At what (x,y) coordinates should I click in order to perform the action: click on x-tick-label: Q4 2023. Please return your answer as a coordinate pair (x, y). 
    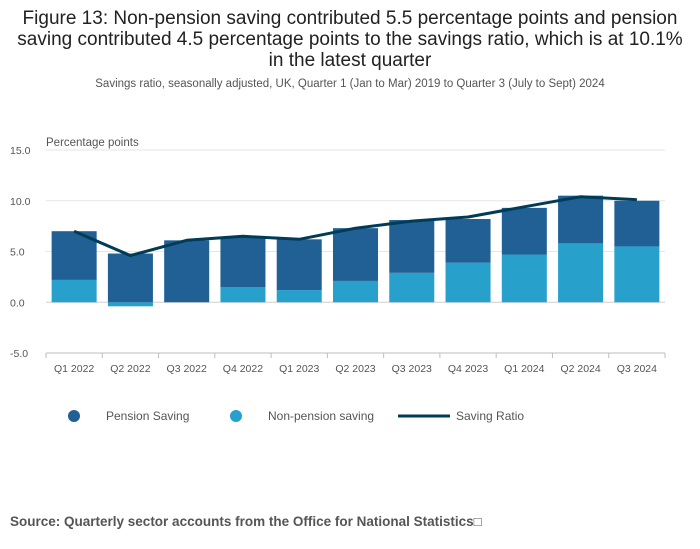
    Looking at the image, I should click on (468, 369).